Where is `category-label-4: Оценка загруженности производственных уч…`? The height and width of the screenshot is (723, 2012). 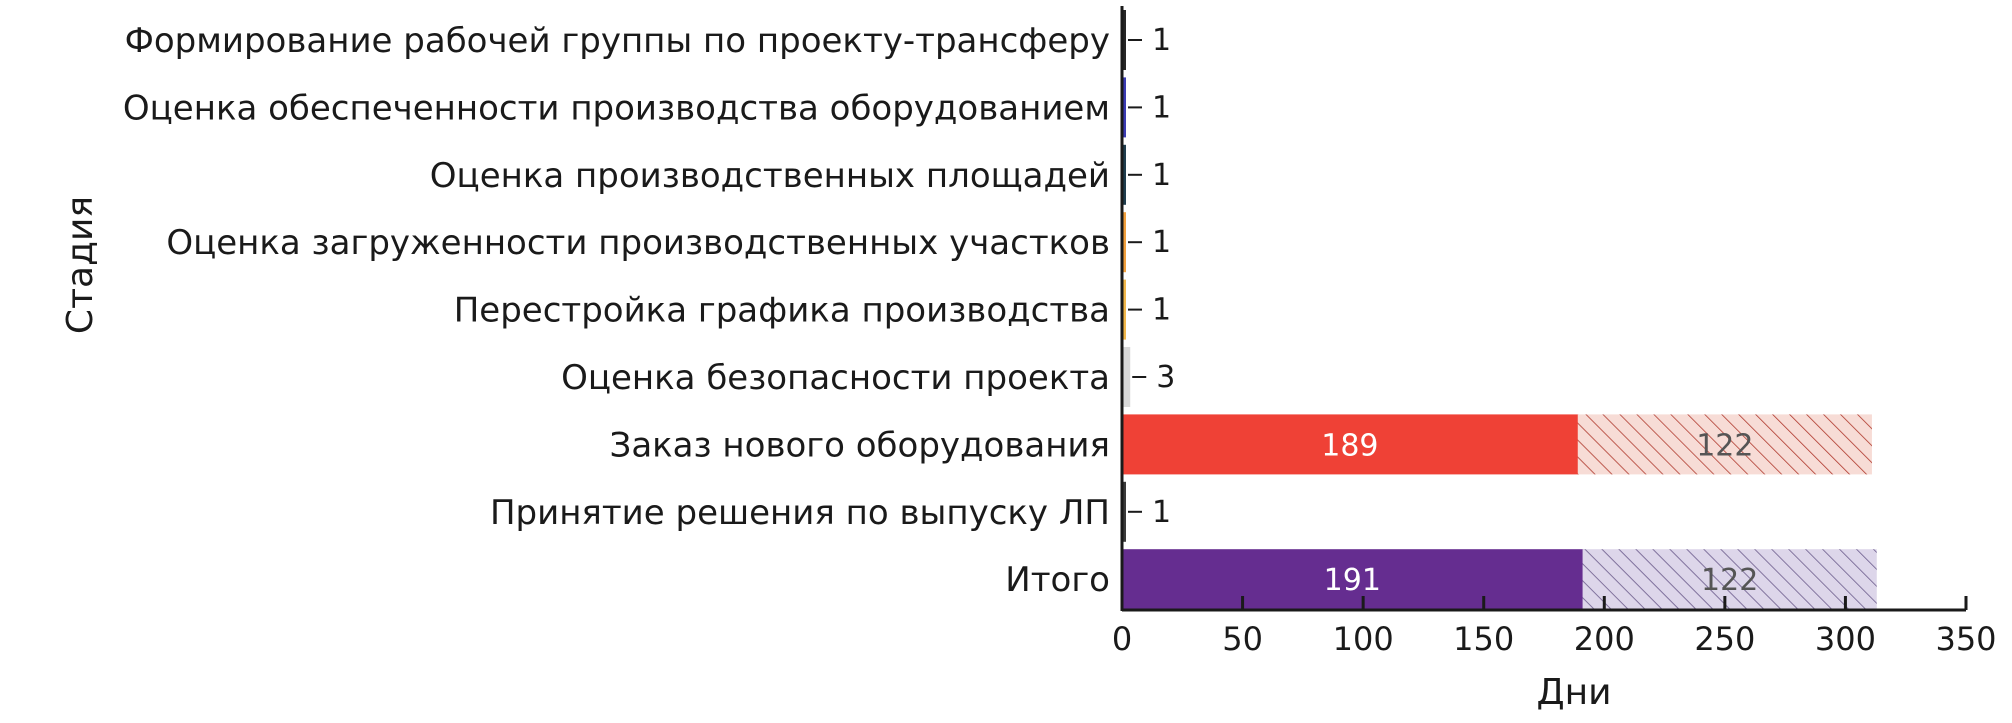 category-label-4: Оценка загруженности производственных уч… is located at coordinates (638, 243).